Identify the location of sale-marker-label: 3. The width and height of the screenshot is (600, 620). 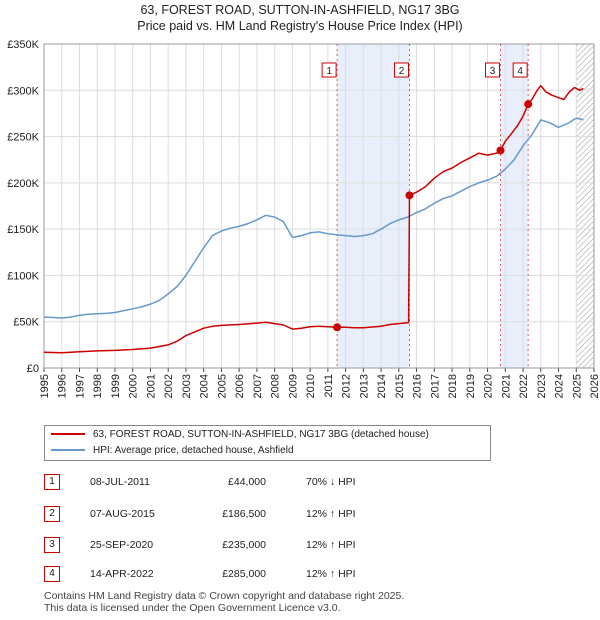
(493, 71).